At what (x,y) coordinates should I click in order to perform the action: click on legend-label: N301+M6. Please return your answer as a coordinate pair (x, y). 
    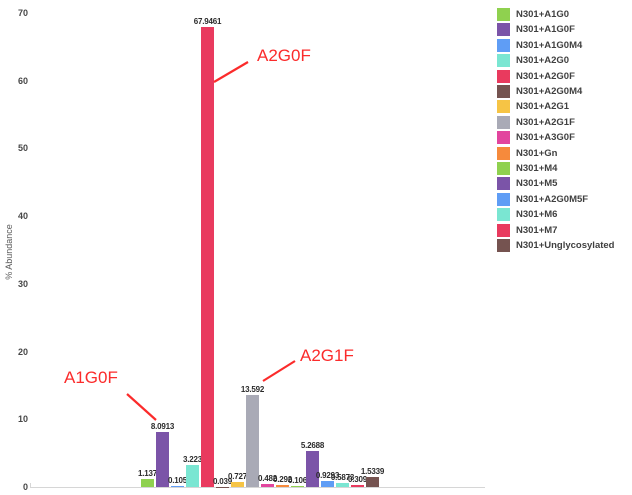
    Looking at the image, I should click on (537, 215).